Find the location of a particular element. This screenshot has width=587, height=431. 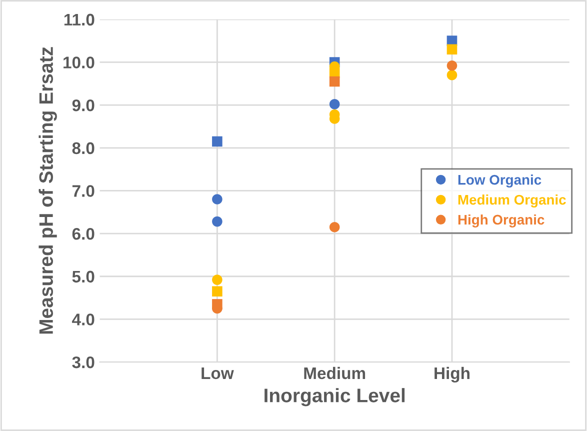

x-tick-label: High is located at coordinates (452, 374).